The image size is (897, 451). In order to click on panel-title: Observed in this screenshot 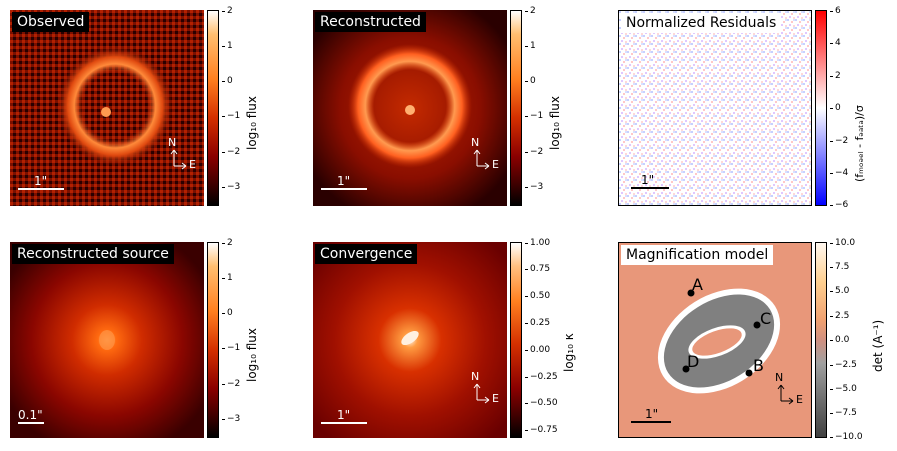, I will do `click(51, 22)`.